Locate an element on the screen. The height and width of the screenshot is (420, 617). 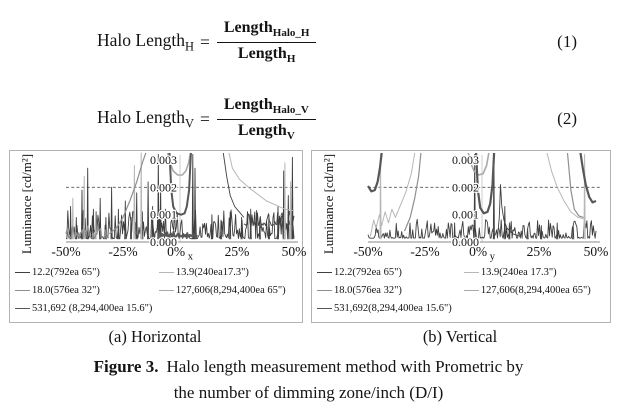
x-tick-label: 0% x is located at coordinates (180, 253).